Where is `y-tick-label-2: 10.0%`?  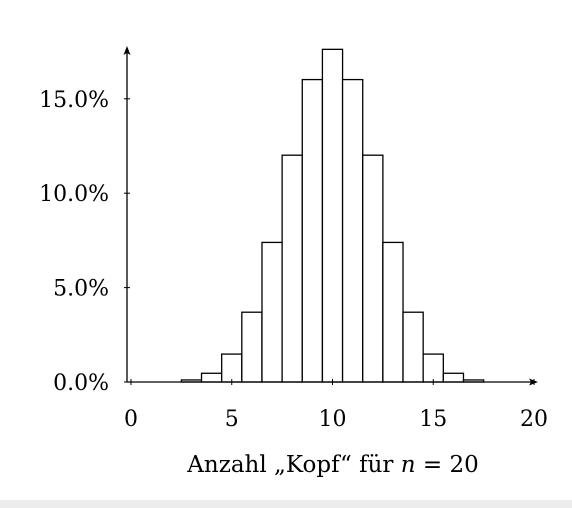 y-tick-label-2: 10.0% is located at coordinates (74, 194).